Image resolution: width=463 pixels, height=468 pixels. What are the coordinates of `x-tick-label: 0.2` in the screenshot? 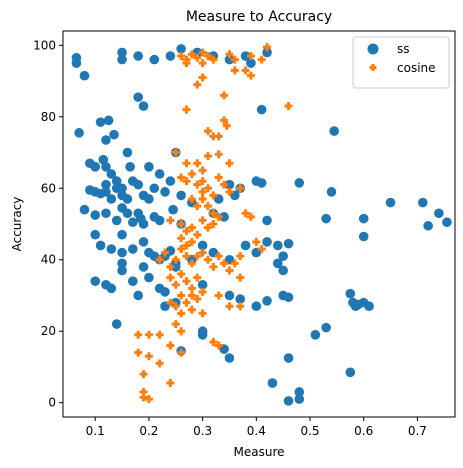 It's located at (148, 431).